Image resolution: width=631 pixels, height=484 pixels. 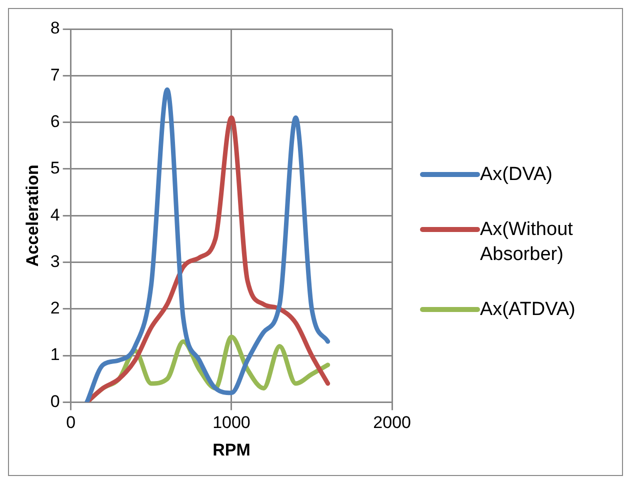 What do you see at coordinates (55, 74) in the screenshot?
I see `y-tick-label: 7` at bounding box center [55, 74].